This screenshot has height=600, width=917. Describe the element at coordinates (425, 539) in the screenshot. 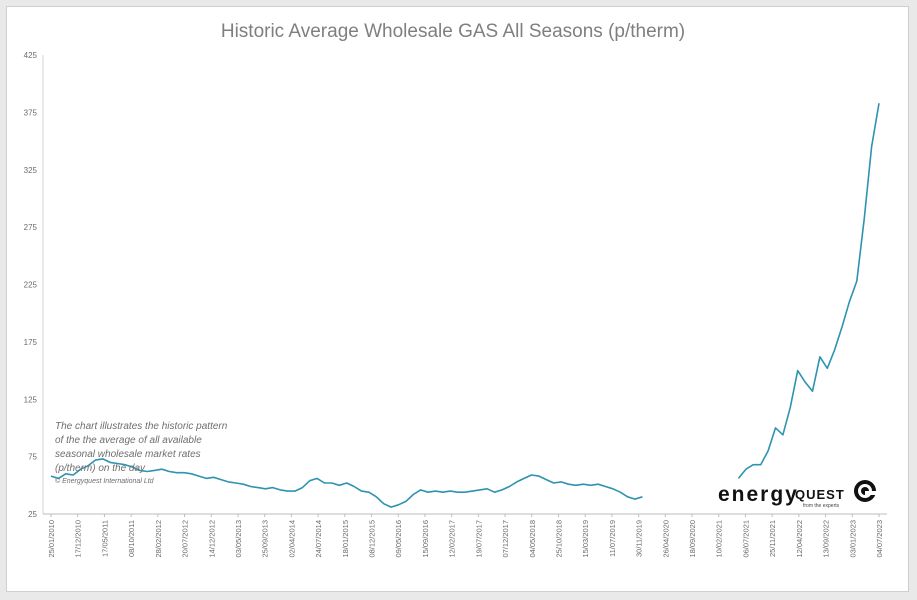

I see `x-tick-label: 15/09/2016` at that location.